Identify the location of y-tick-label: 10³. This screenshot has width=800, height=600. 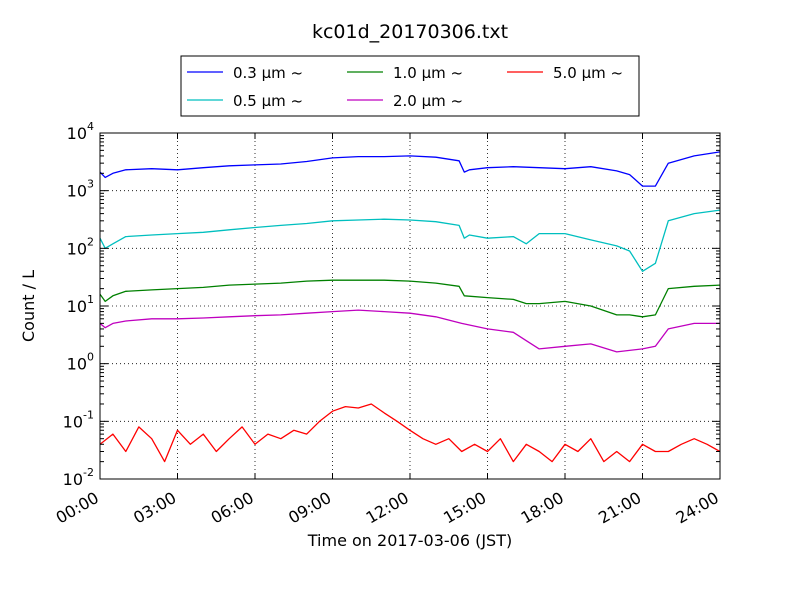
(80, 189).